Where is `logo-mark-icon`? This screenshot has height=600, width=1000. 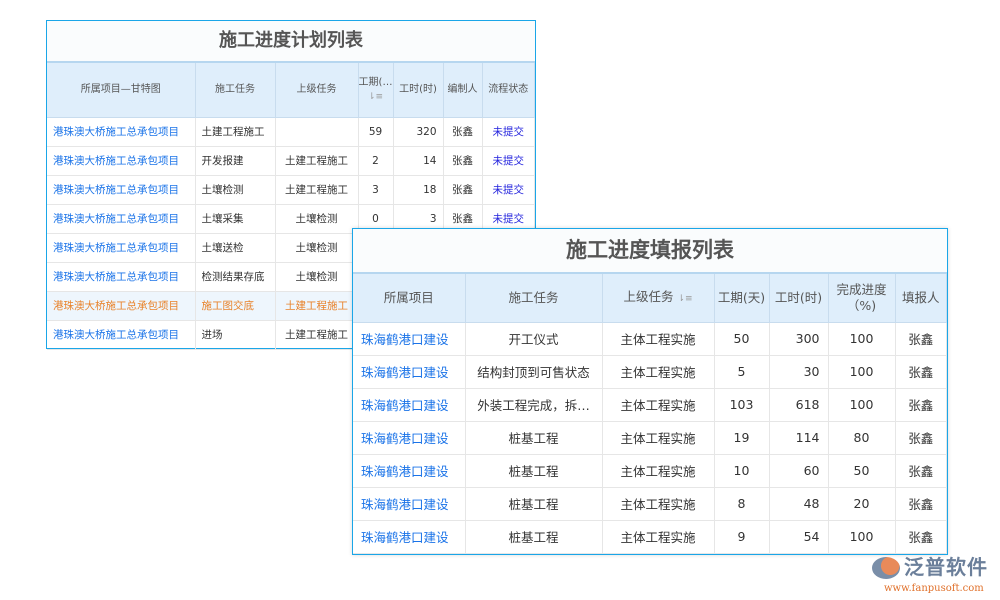
logo-mark-icon is located at coordinates (886, 568).